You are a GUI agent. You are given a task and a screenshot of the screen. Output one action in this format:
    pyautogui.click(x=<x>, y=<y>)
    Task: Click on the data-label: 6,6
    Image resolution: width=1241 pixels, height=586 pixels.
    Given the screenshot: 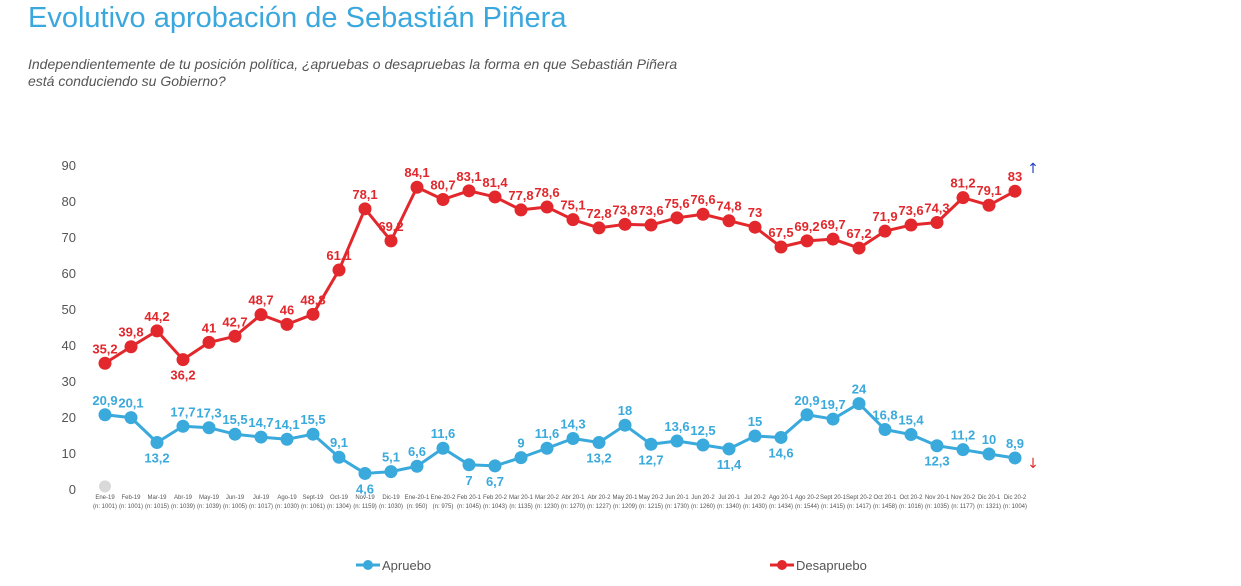 What is the action you would take?
    pyautogui.click(x=417, y=451)
    